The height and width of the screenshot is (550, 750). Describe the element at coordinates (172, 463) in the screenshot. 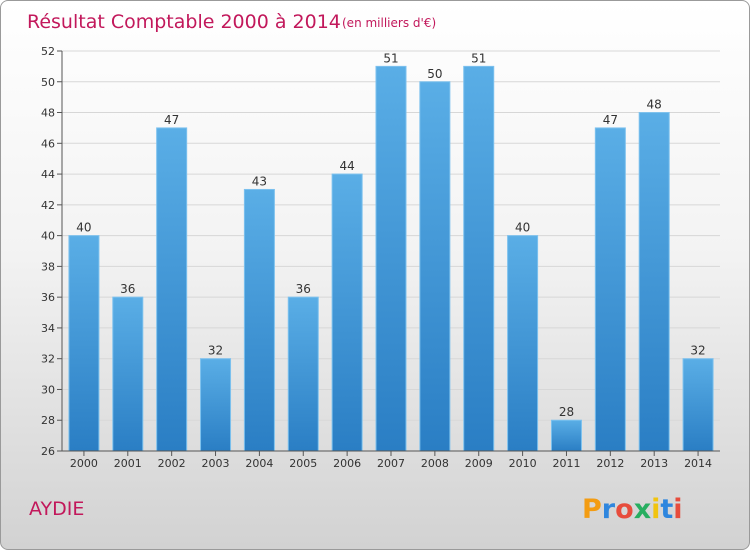

I see `x-tick-label-2002: 2002` at that location.